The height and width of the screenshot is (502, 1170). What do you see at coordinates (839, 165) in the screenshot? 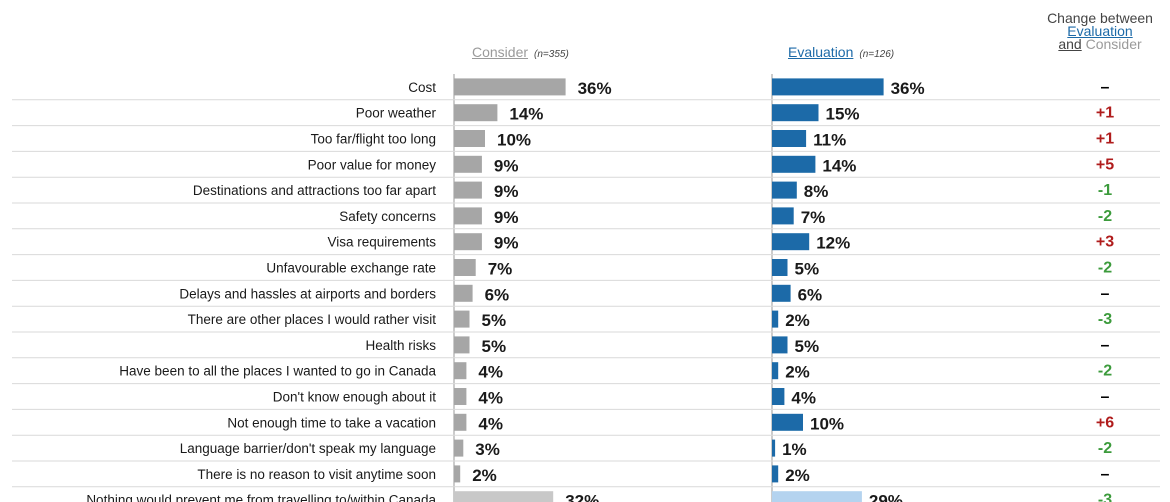
I see `evaluation-value-label: 14%` at bounding box center [839, 165].